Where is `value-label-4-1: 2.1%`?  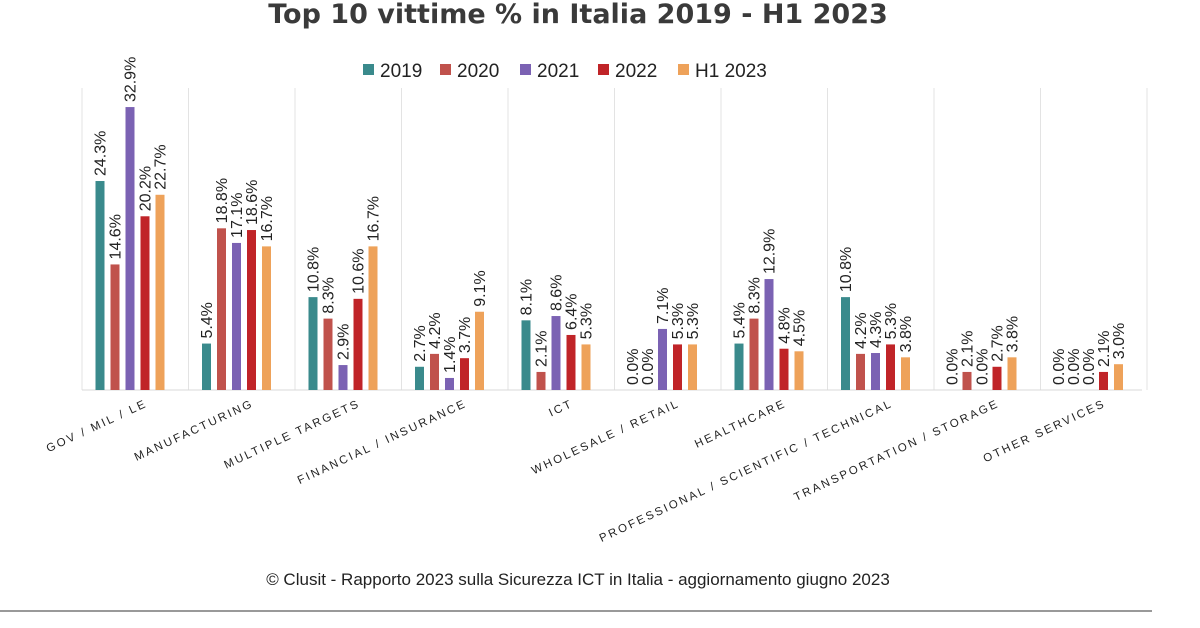 value-label-4-1: 2.1% is located at coordinates (542, 348).